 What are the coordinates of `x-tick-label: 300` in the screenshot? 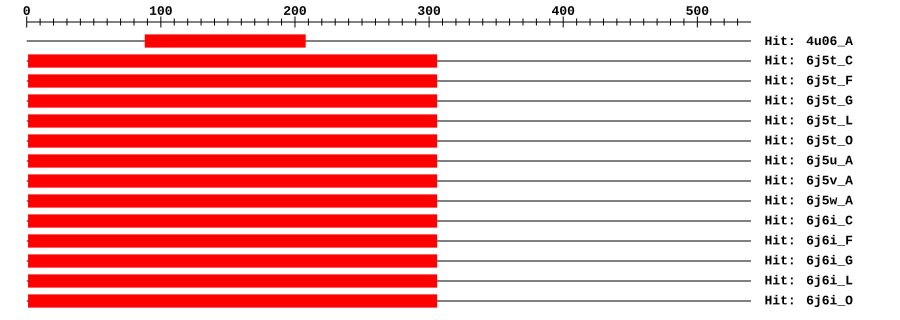 It's located at (429, 10).